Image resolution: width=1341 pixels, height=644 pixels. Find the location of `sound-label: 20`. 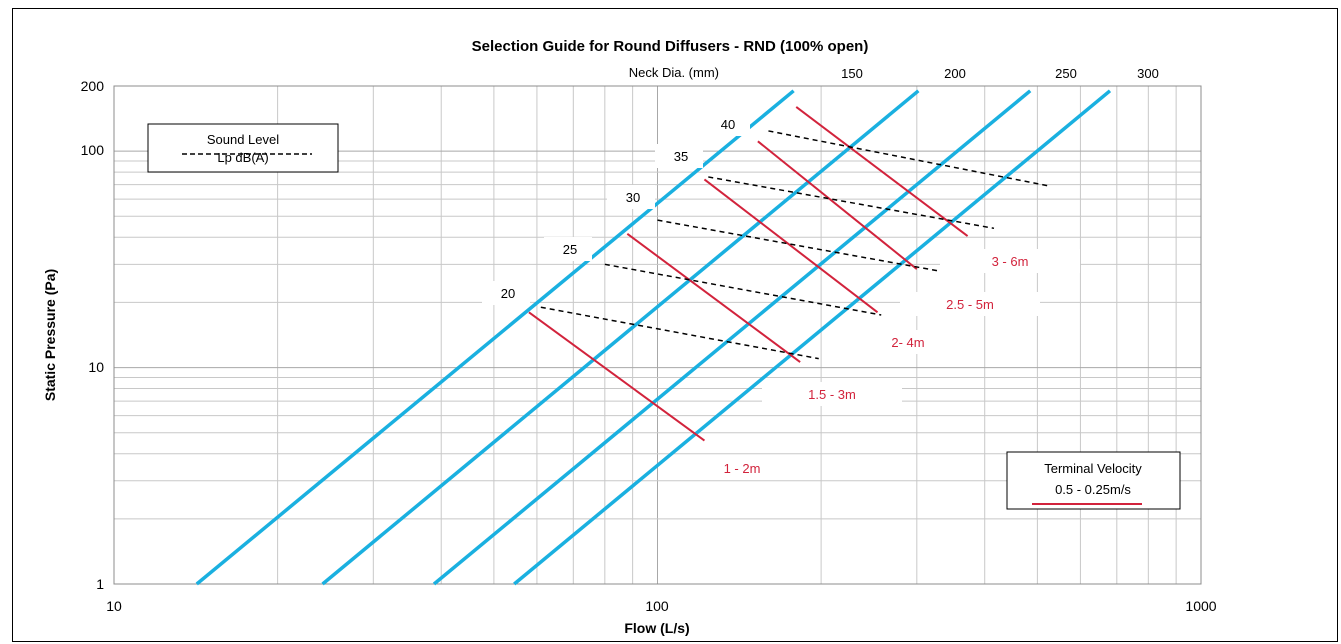

sound-label: 20 is located at coordinates (508, 293).